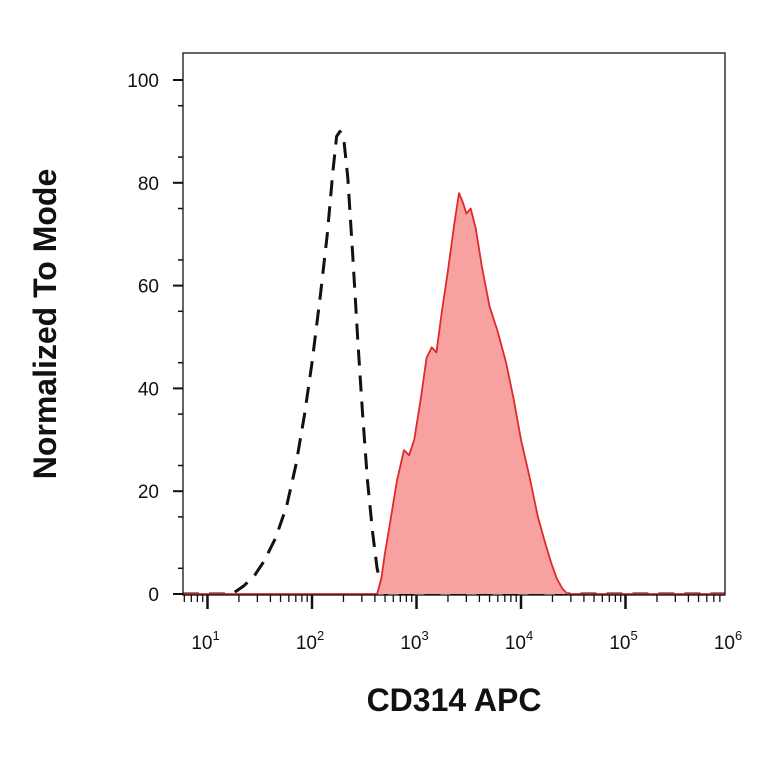  What do you see at coordinates (45, 324) in the screenshot?
I see `y-axis-title: Normalized To Mode` at bounding box center [45, 324].